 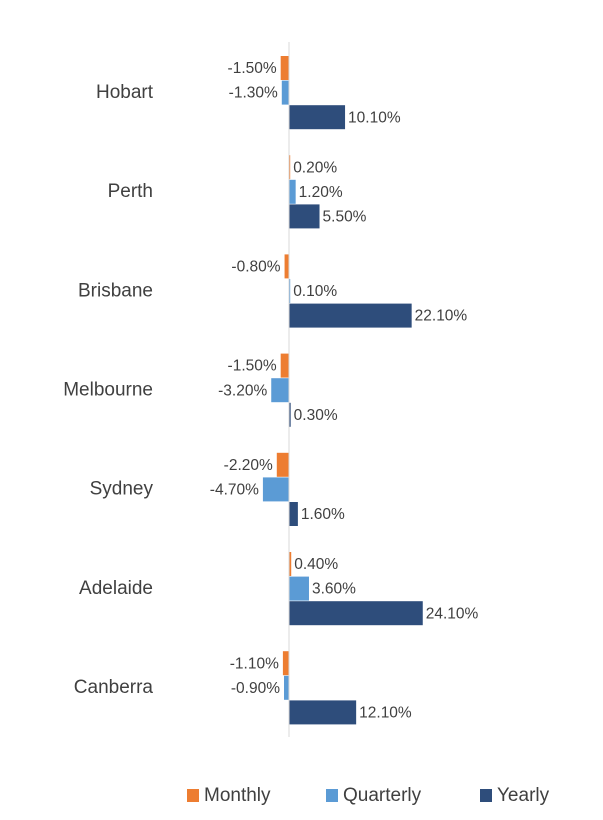 I want to click on legend-label-monthly: Monthly, so click(x=237, y=795).